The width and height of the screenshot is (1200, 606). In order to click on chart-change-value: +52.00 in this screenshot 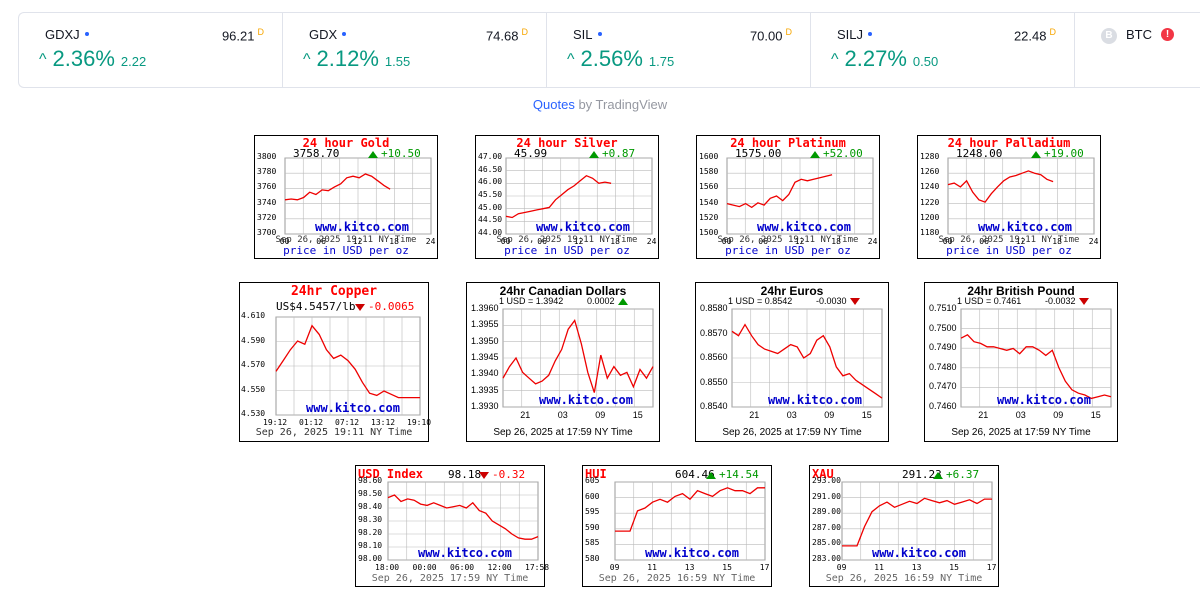, I will do `click(843, 153)`.